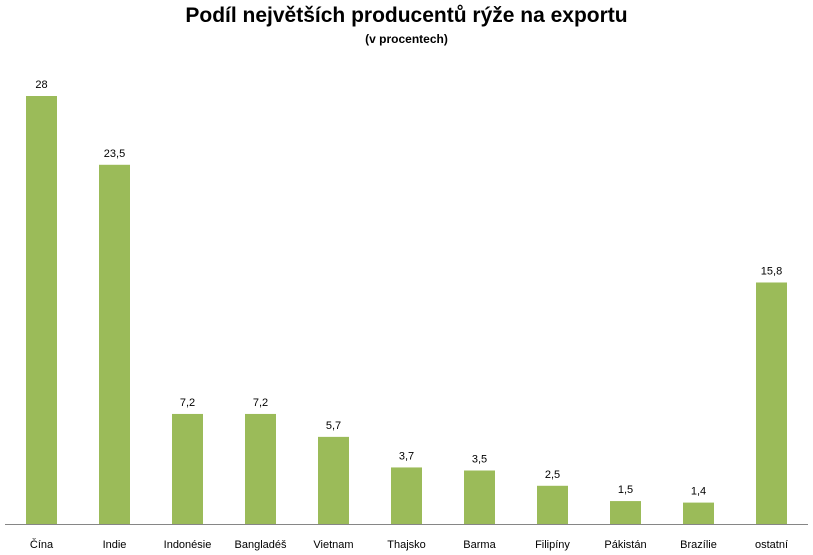  Describe the element at coordinates (552, 475) in the screenshot. I see `data-label: 2,5` at that location.